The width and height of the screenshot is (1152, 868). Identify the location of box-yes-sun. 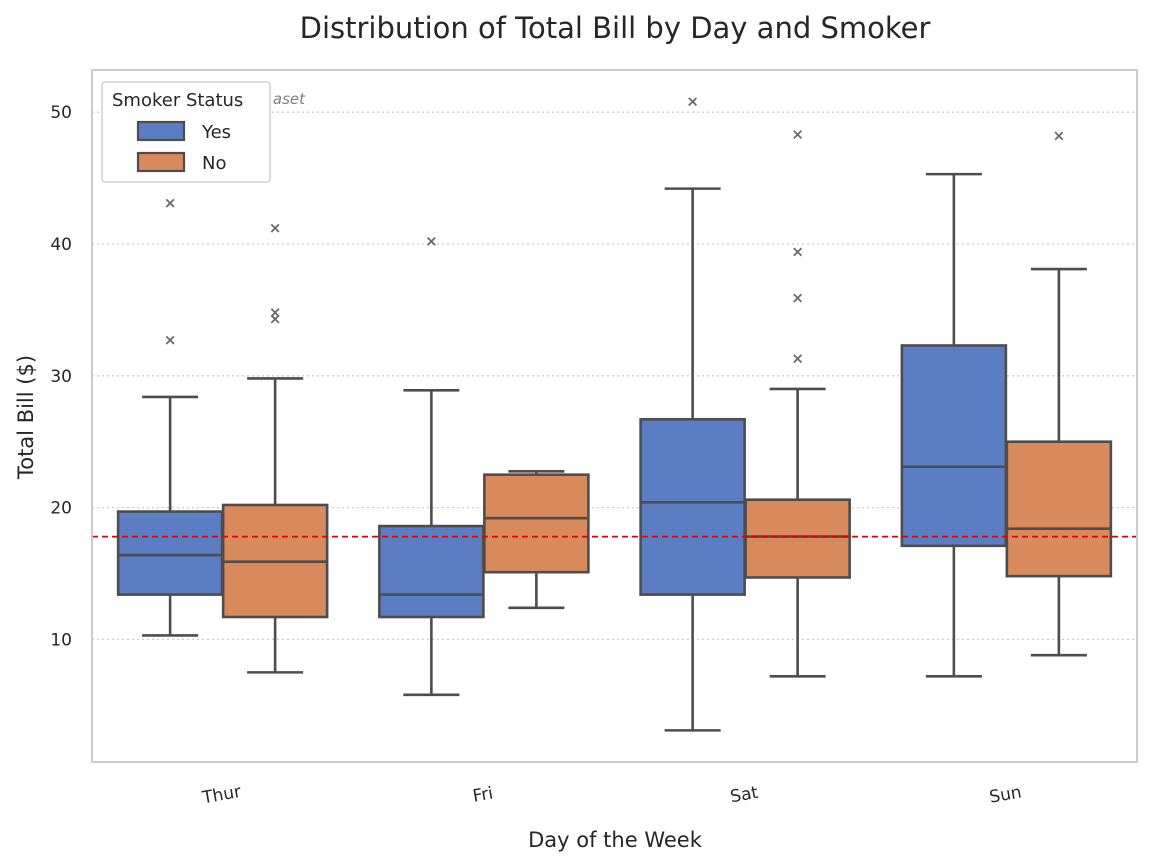
(954, 425).